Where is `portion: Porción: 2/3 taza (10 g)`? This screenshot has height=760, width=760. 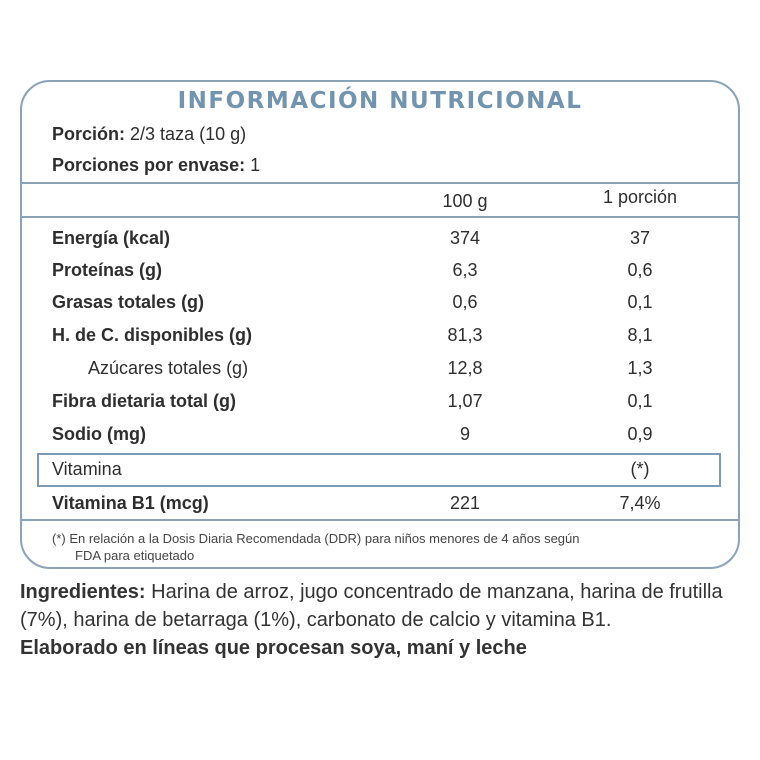
portion: Porción: 2/3 taza (10 g) is located at coordinates (149, 134).